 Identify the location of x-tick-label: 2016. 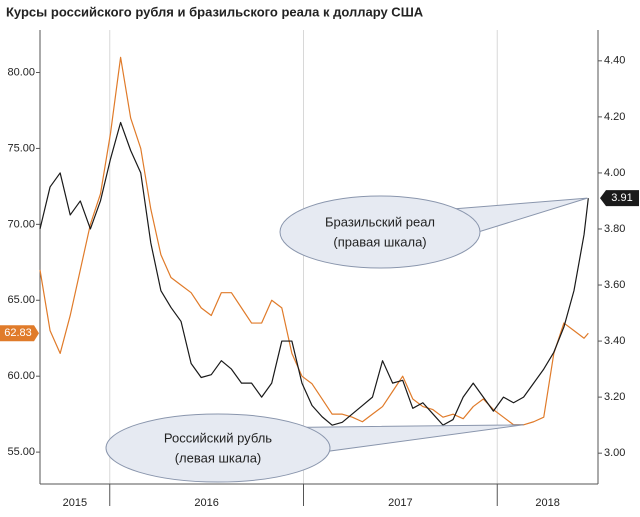
(206, 503).